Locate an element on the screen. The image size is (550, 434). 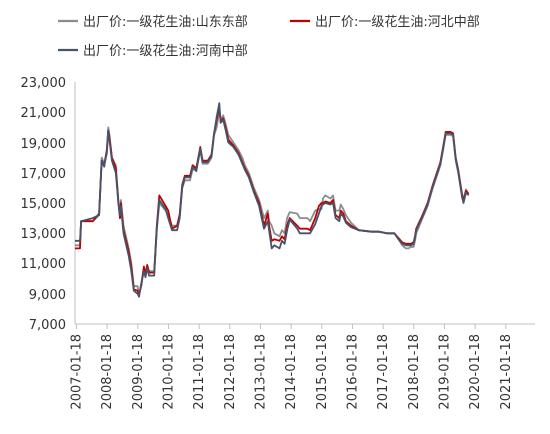
legend-item-0: 出厂价:一级花生油:山东东部 is located at coordinates (153, 22).